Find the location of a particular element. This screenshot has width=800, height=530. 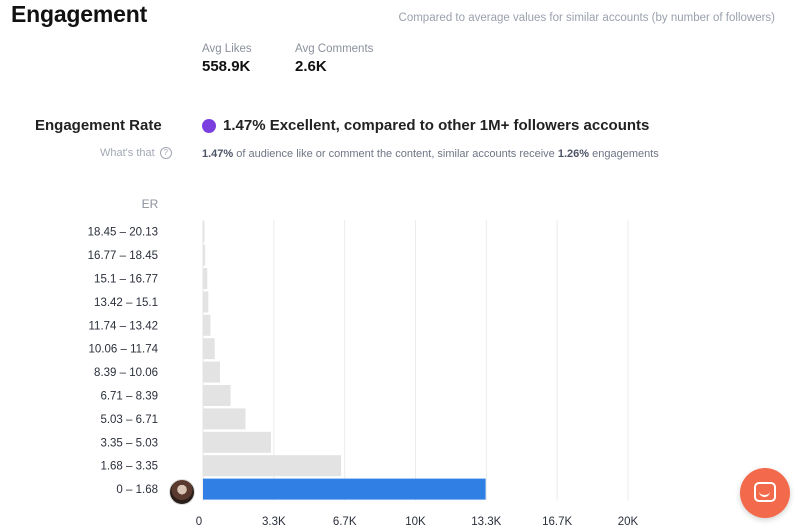

chat-button is located at coordinates (765, 493).